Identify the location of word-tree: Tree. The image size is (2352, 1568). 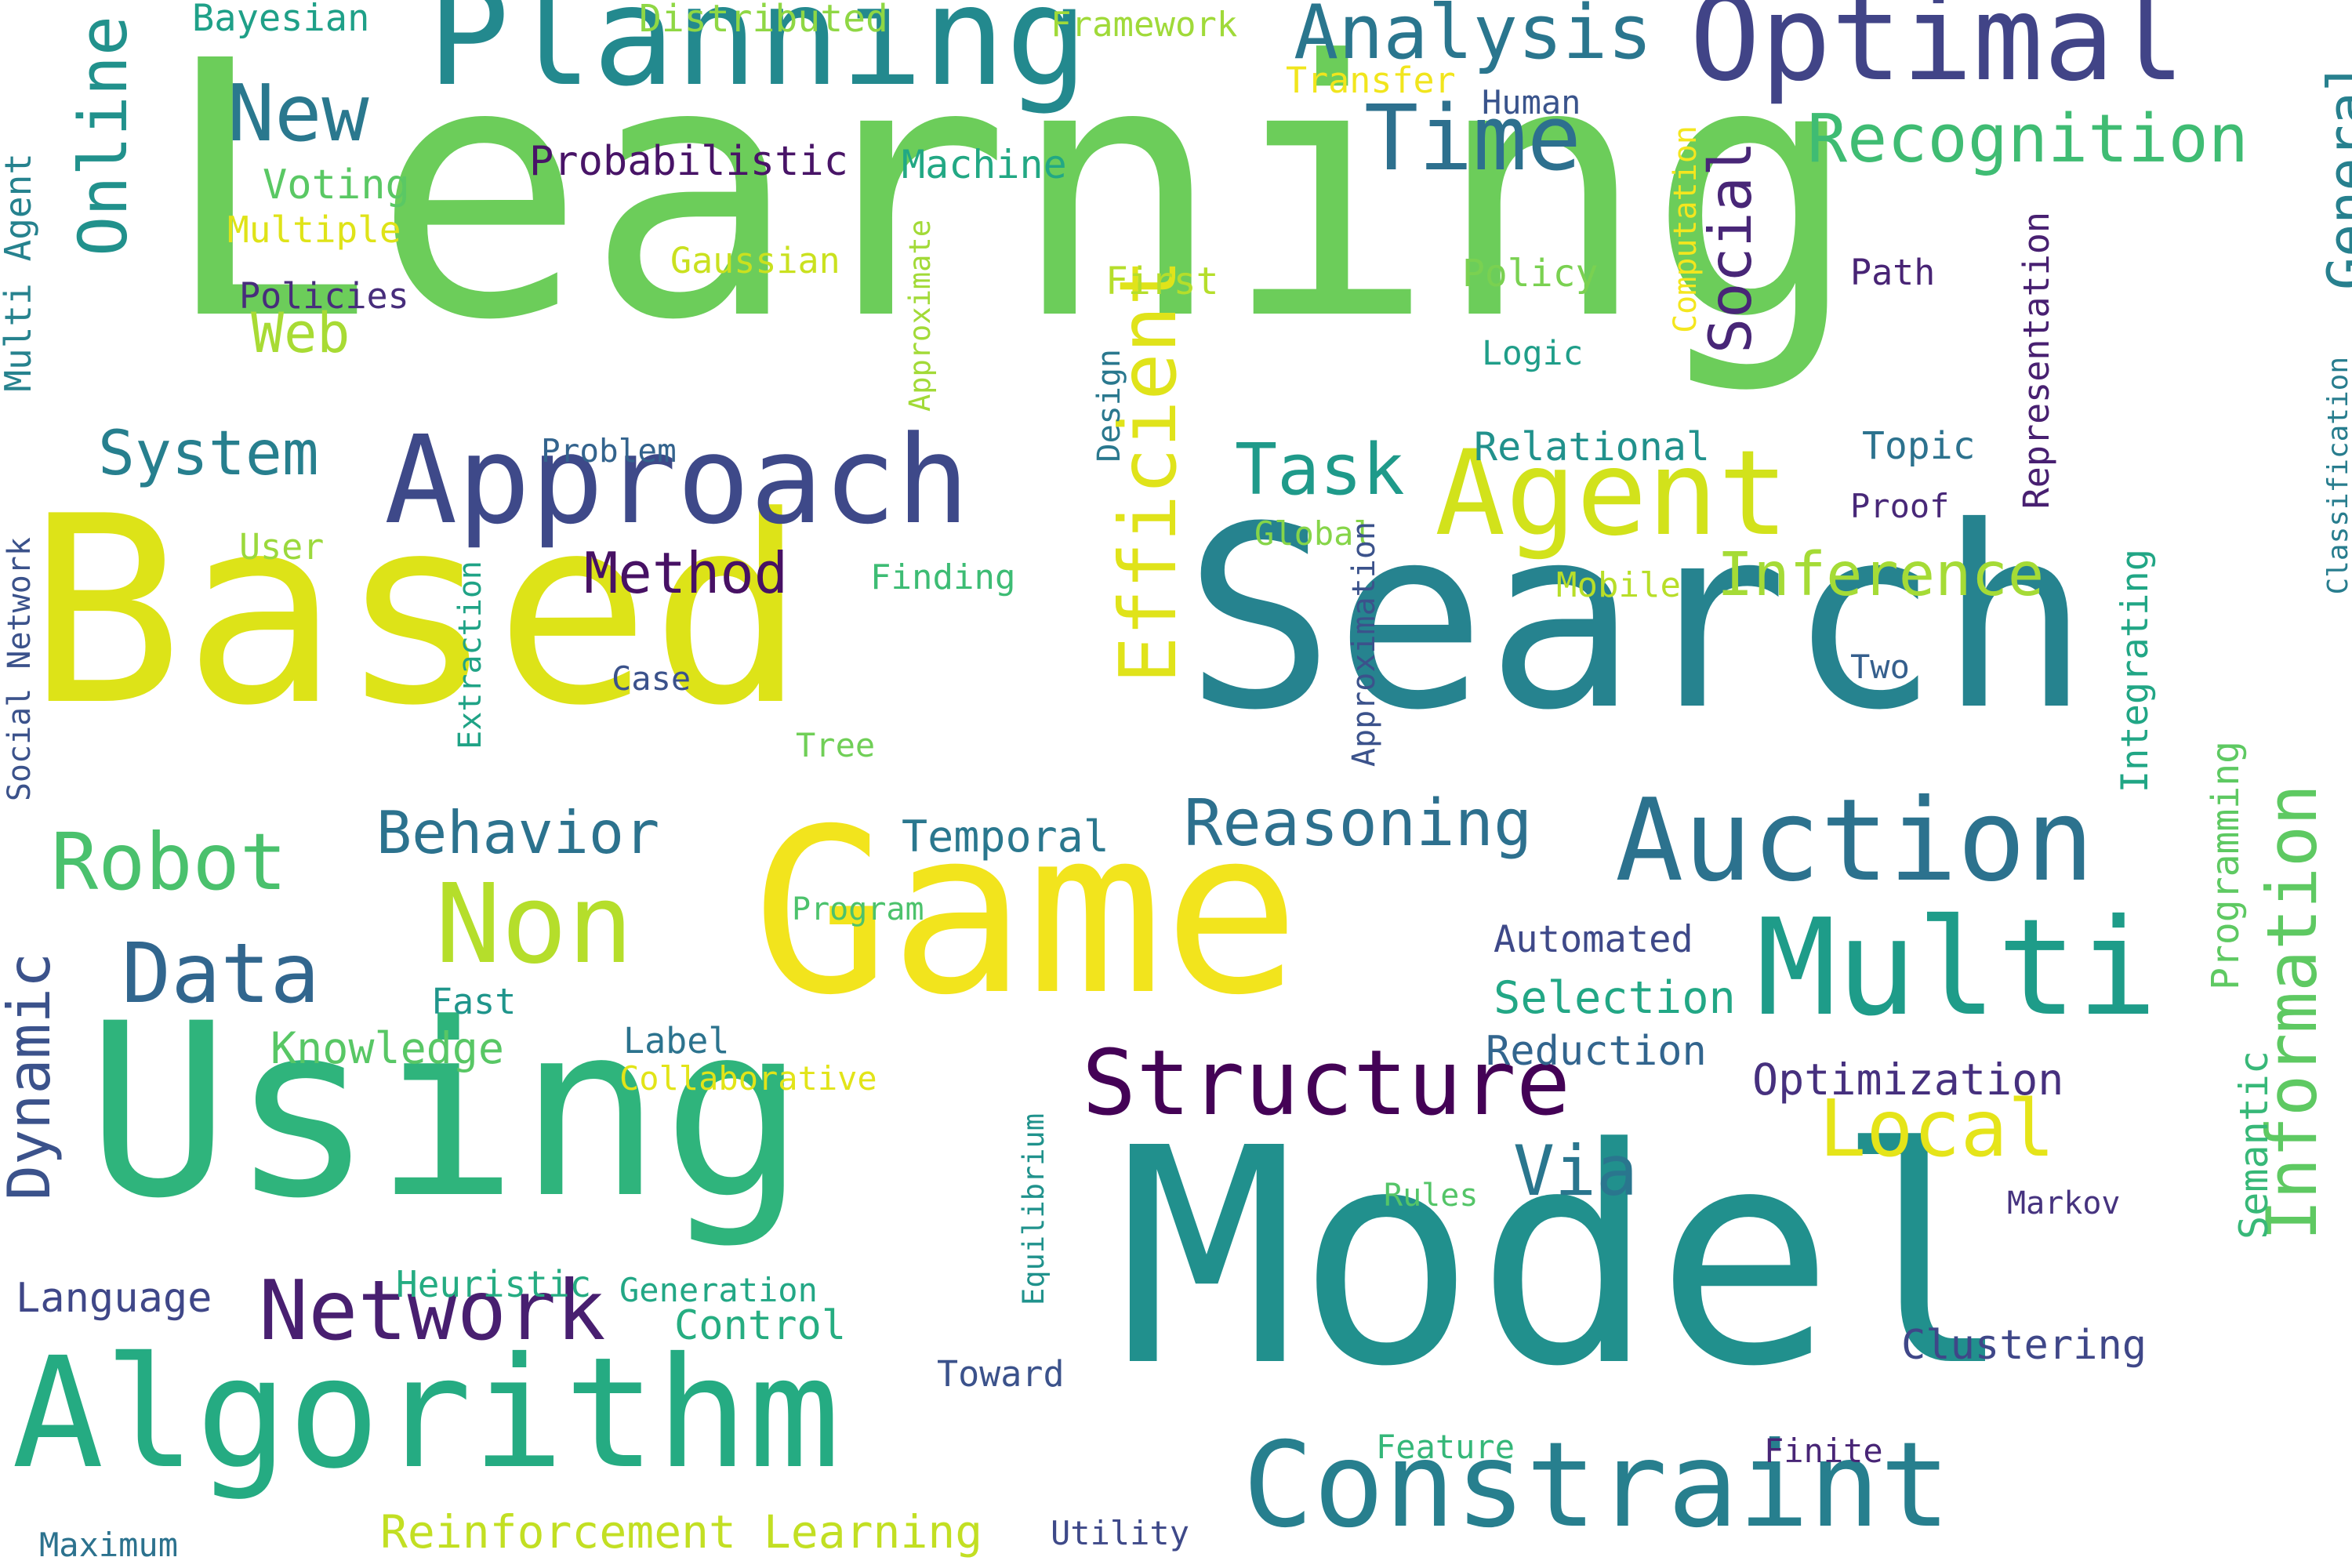
(836, 745).